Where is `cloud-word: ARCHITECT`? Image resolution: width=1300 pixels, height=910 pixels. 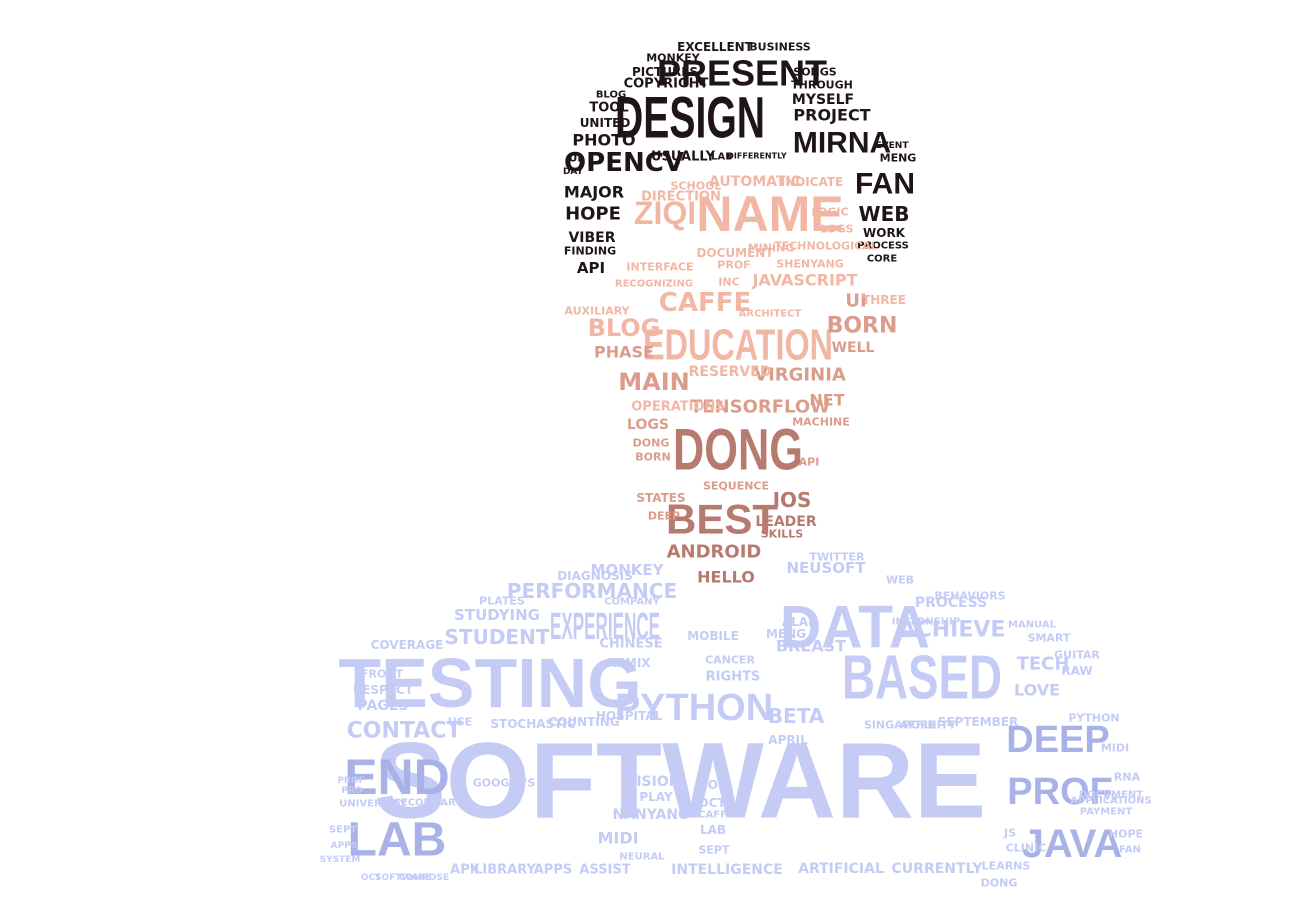
cloud-word: ARCHITECT is located at coordinates (770, 314).